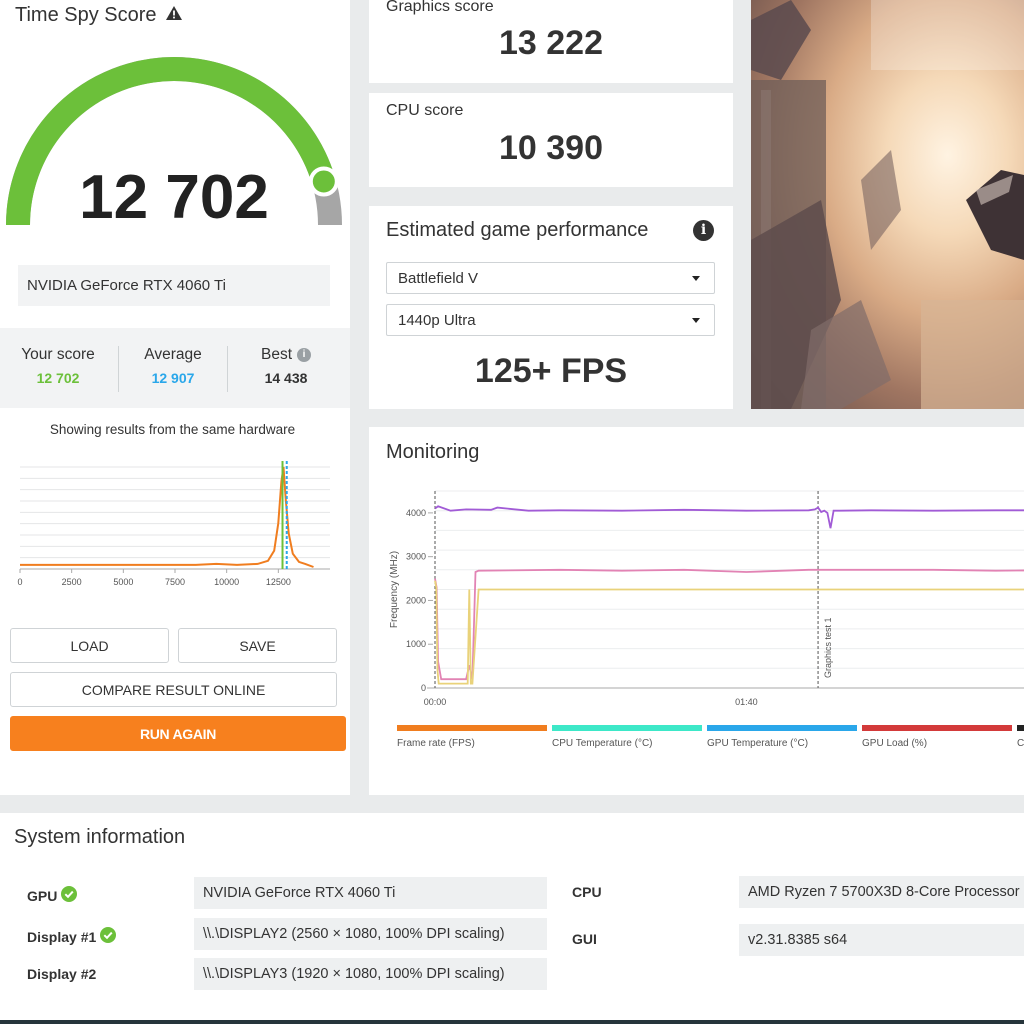 The image size is (1024, 1024). I want to click on score-title-text: Time Spy Score, so click(86, 15).